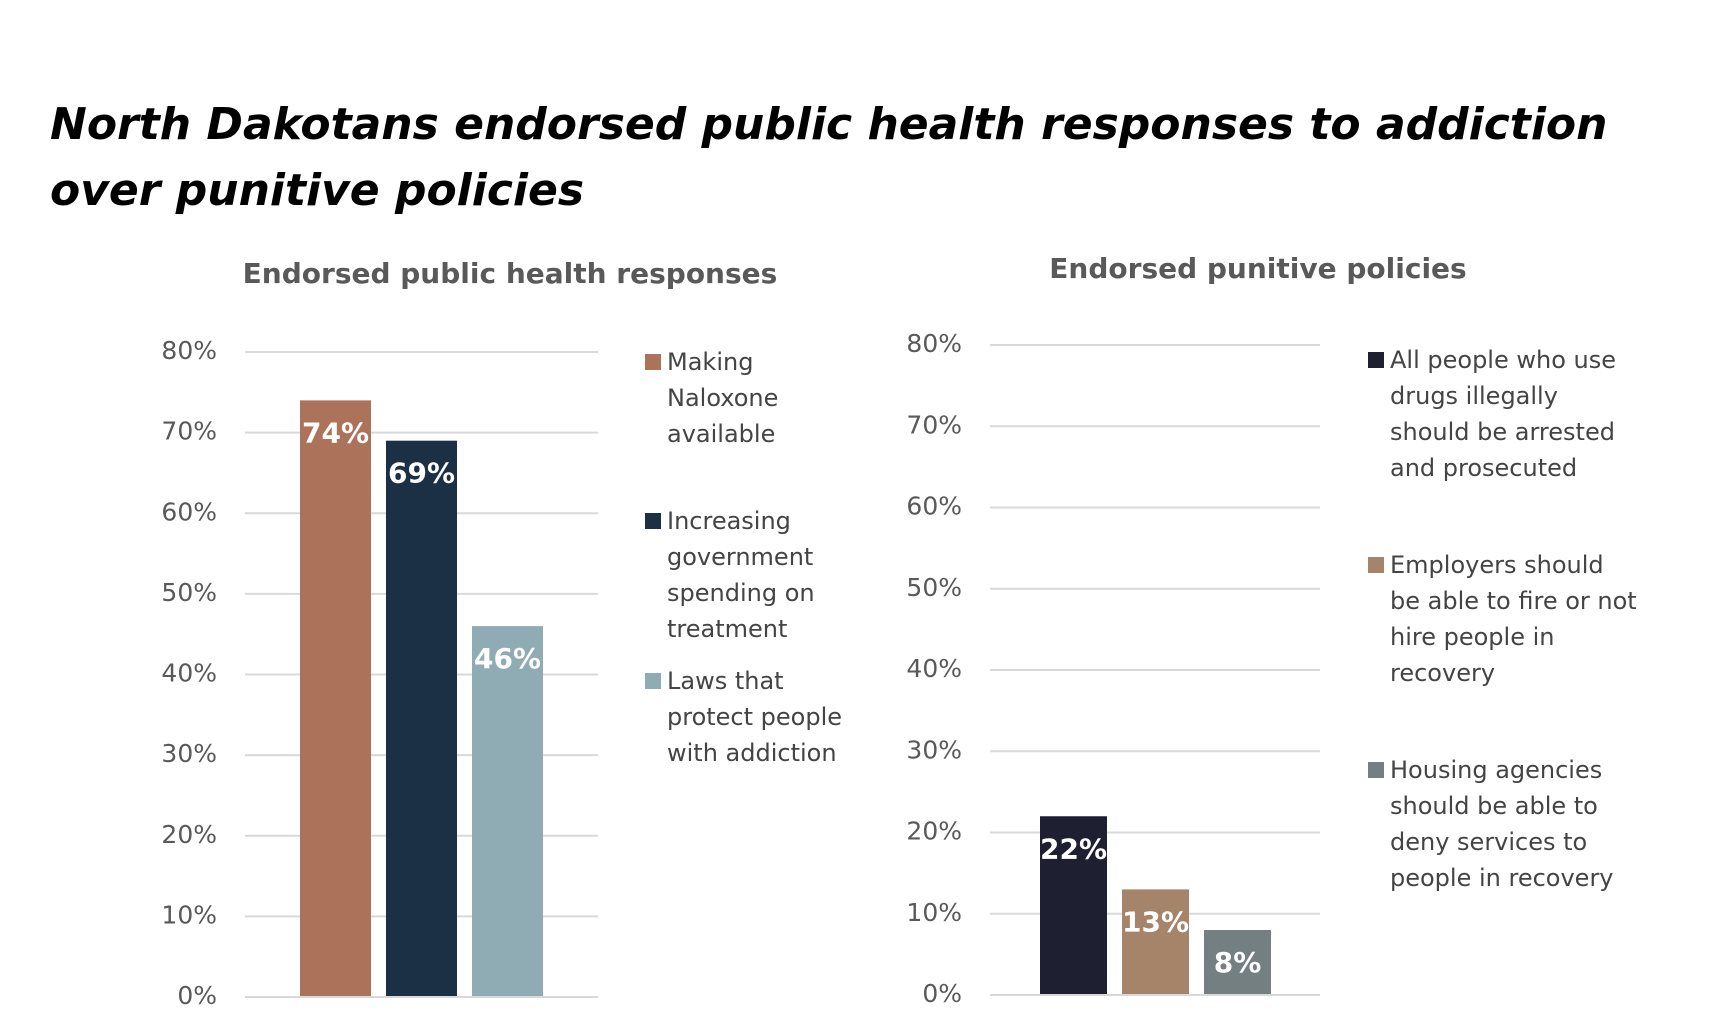  What do you see at coordinates (1155, 921) in the screenshot?
I see `value-label: 13%` at bounding box center [1155, 921].